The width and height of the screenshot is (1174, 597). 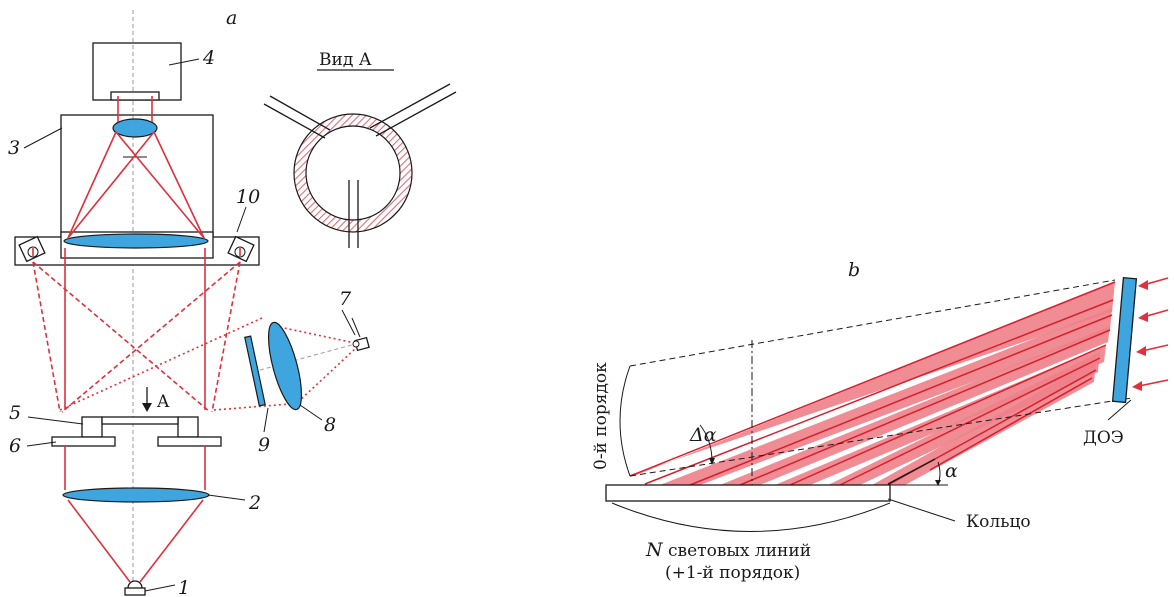 What do you see at coordinates (654, 550) in the screenshot?
I see `lines-prefix: N` at bounding box center [654, 550].